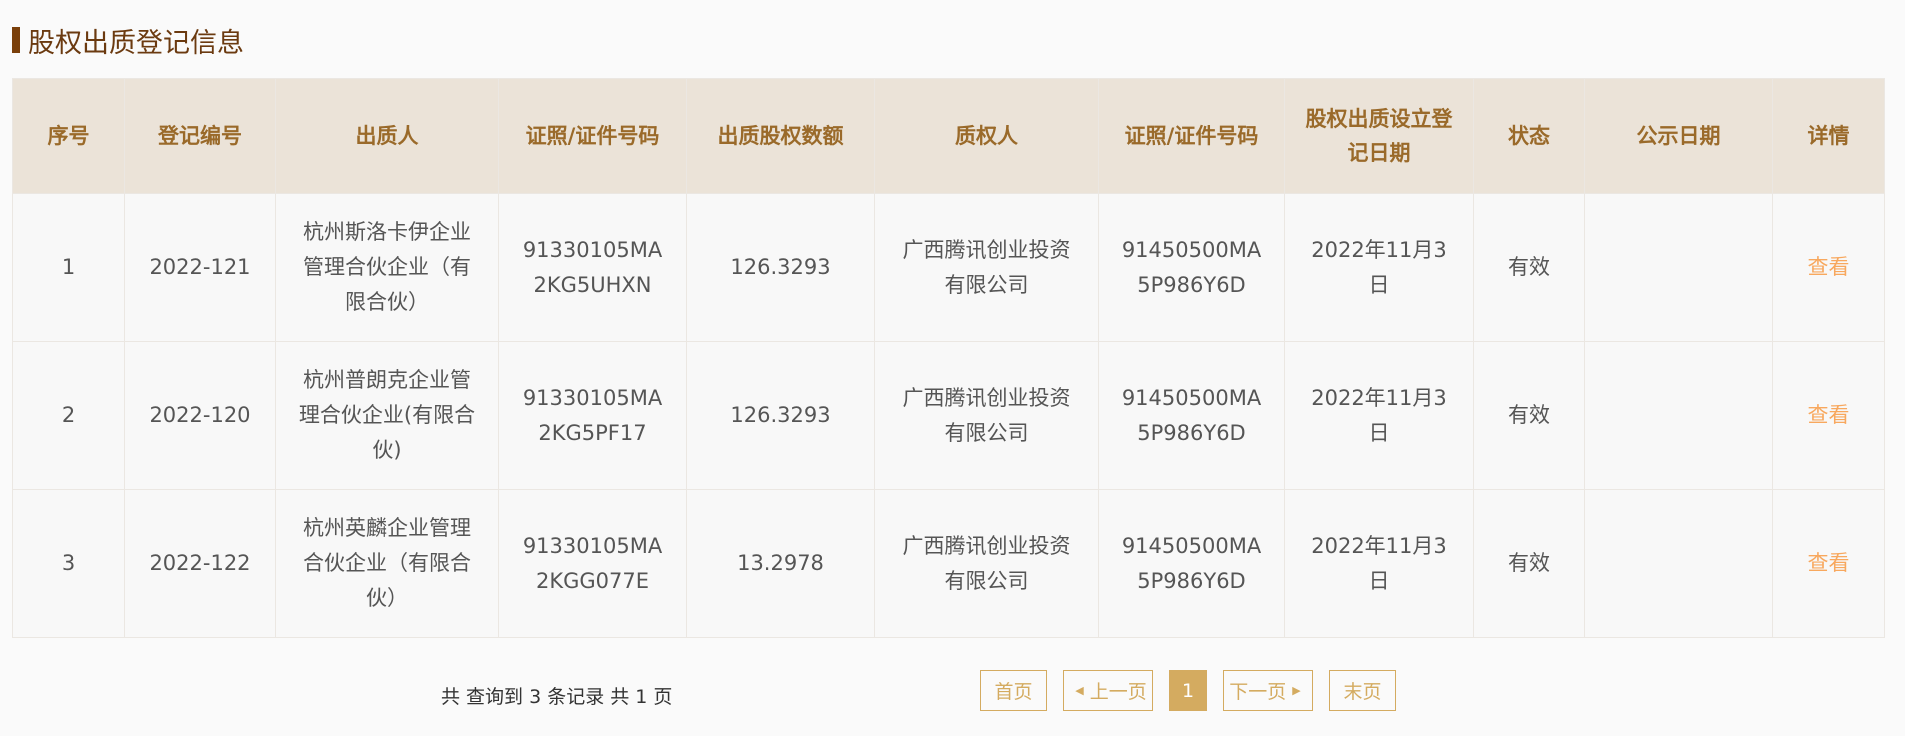 The image size is (1905, 736). I want to click on col-header-detail: 详情, so click(1828, 136).